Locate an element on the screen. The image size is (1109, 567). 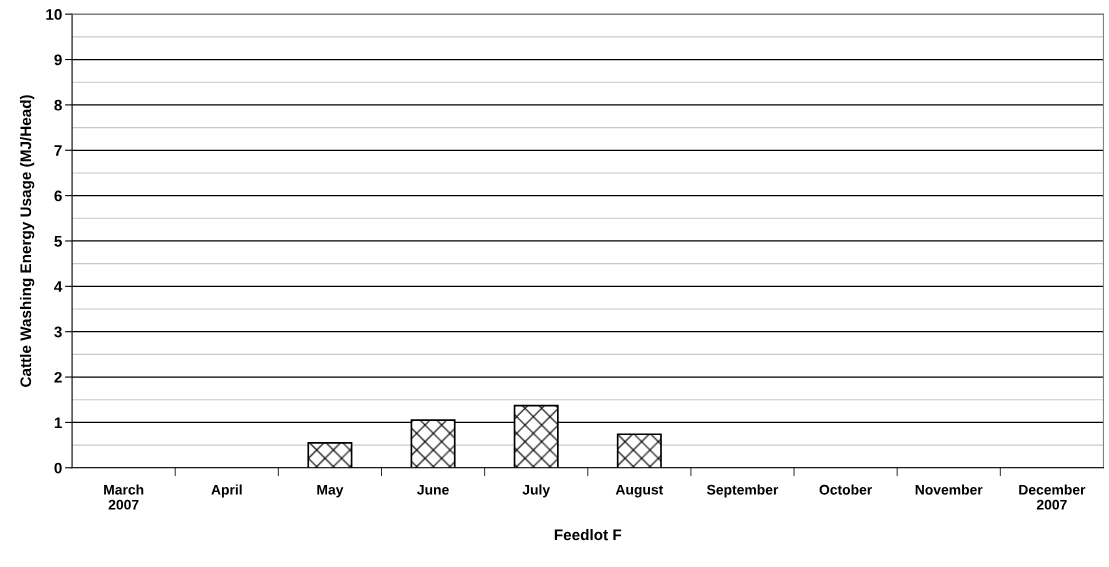
y-tick-label: 10 is located at coordinates (54, 14).